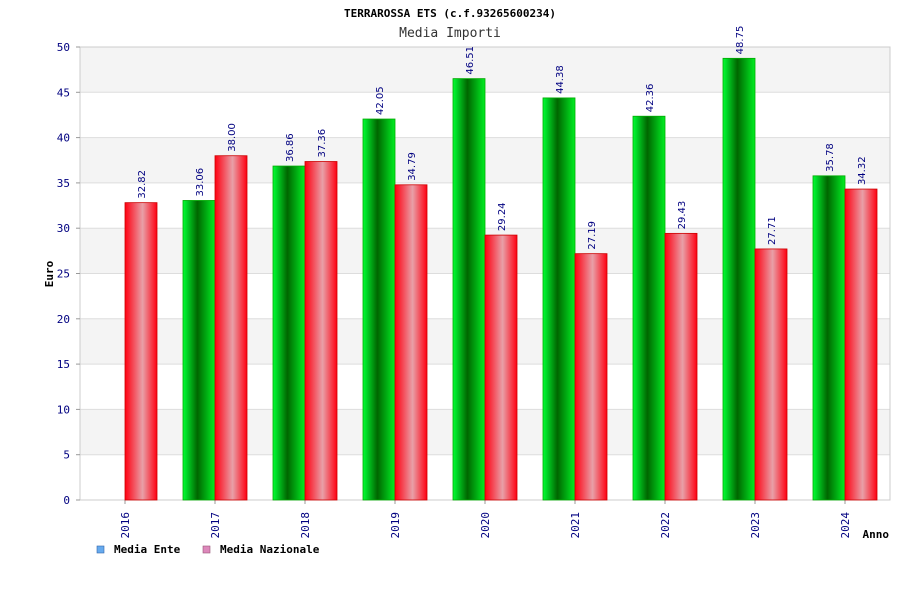 The width and height of the screenshot is (900, 605). Describe the element at coordinates (380, 100) in the screenshot. I see `data-label: 42.05` at that location.